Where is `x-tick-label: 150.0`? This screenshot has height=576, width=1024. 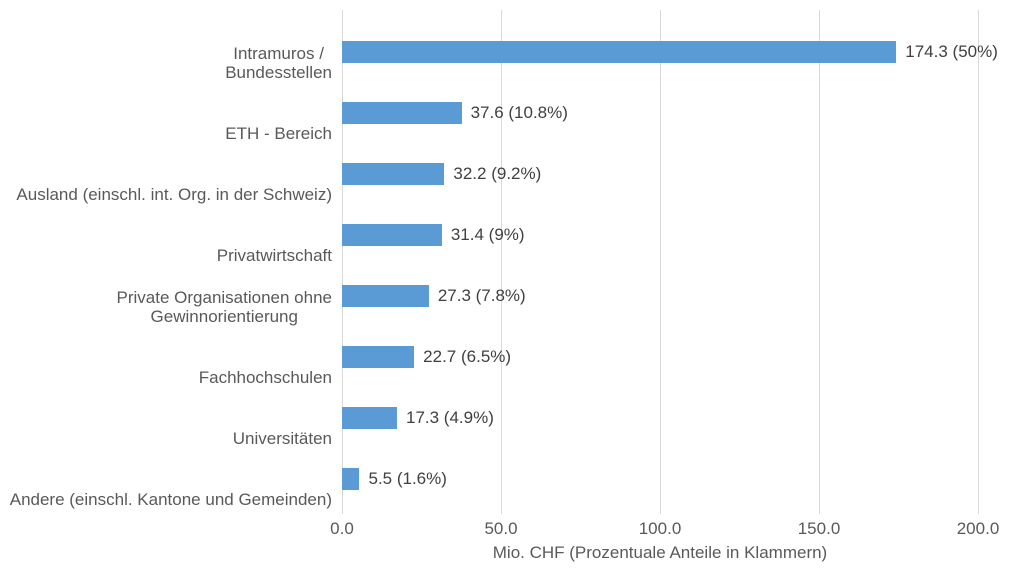 x-tick-label: 150.0 is located at coordinates (819, 528).